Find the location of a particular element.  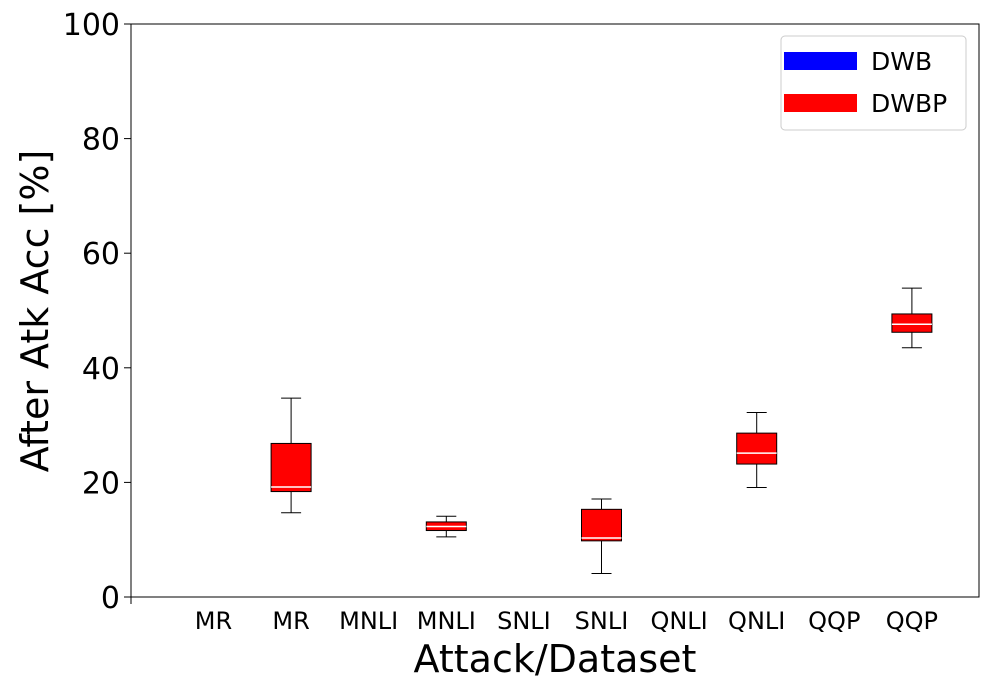

box-snli-dwbp is located at coordinates (601, 536).